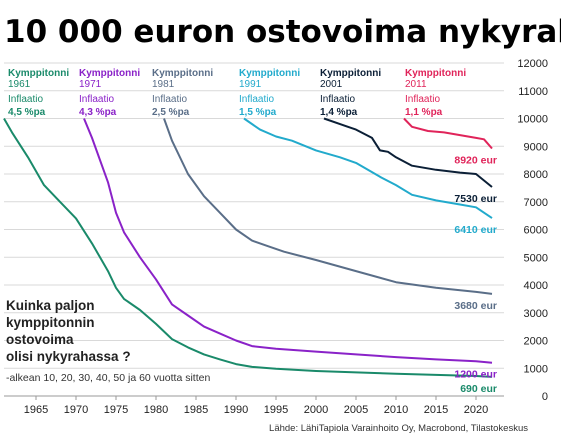 This screenshot has width=561, height=436. I want to click on series-line-2011, so click(448, 133).